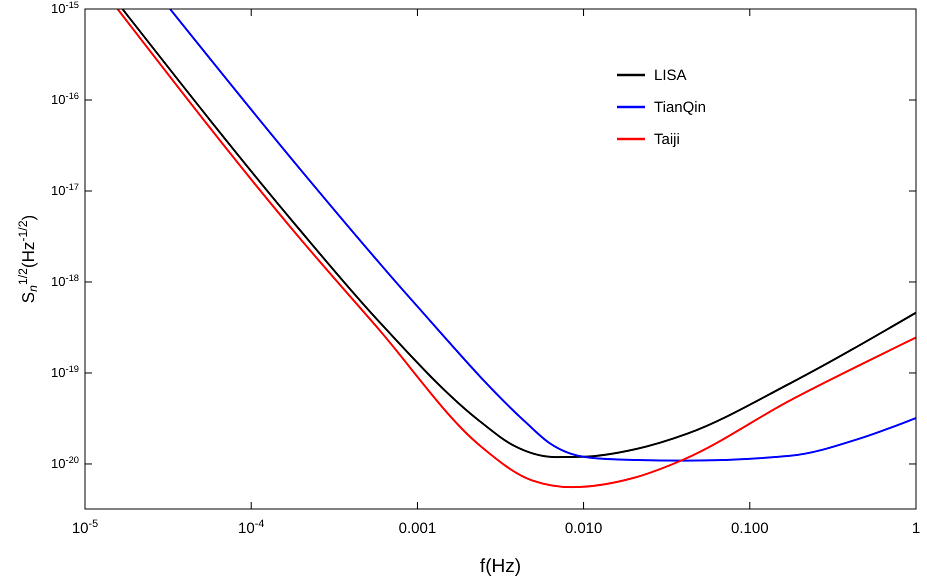 Image resolution: width=927 pixels, height=577 pixels. What do you see at coordinates (65, 463) in the screenshot?
I see `y-tick-label: 10$^{-20}$` at bounding box center [65, 463].